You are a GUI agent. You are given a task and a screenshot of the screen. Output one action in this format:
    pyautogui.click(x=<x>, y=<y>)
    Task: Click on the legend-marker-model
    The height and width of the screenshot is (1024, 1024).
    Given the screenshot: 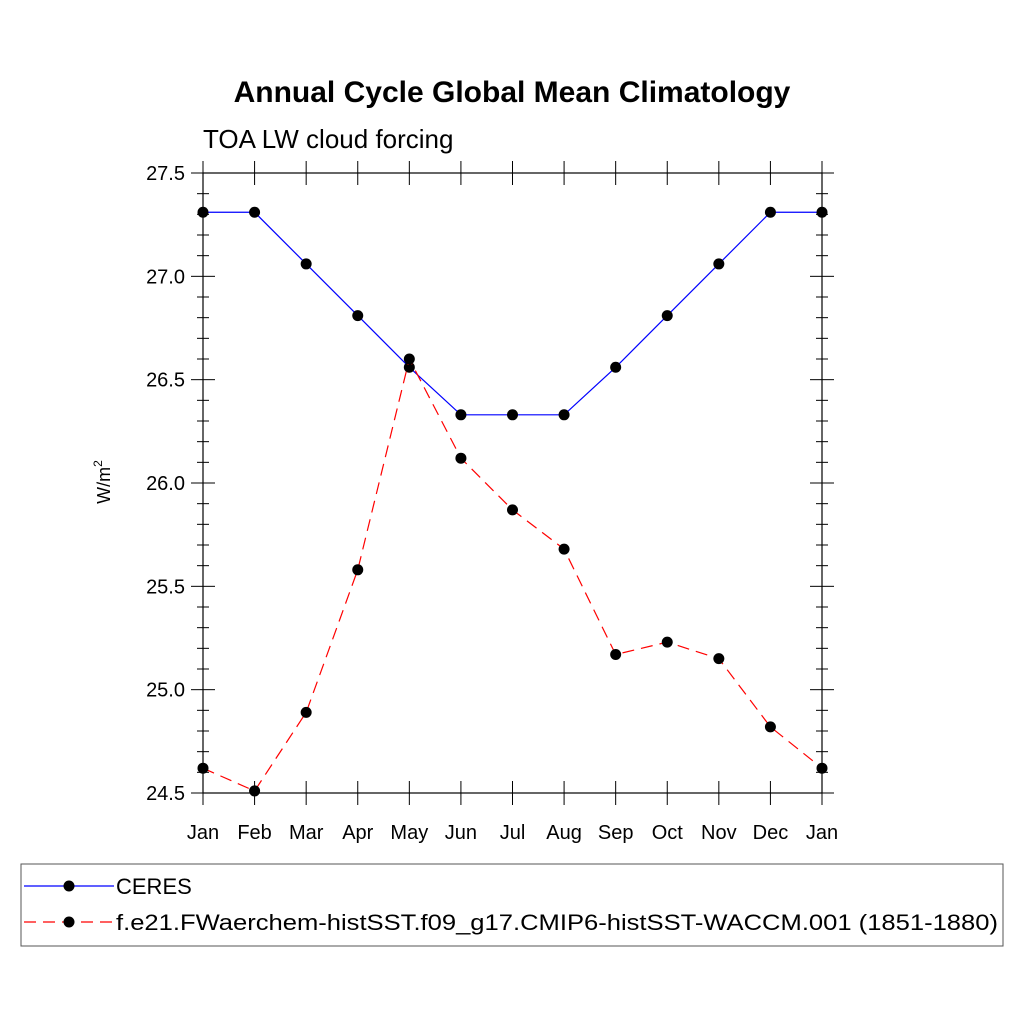 What is the action you would take?
    pyautogui.click(x=69, y=922)
    